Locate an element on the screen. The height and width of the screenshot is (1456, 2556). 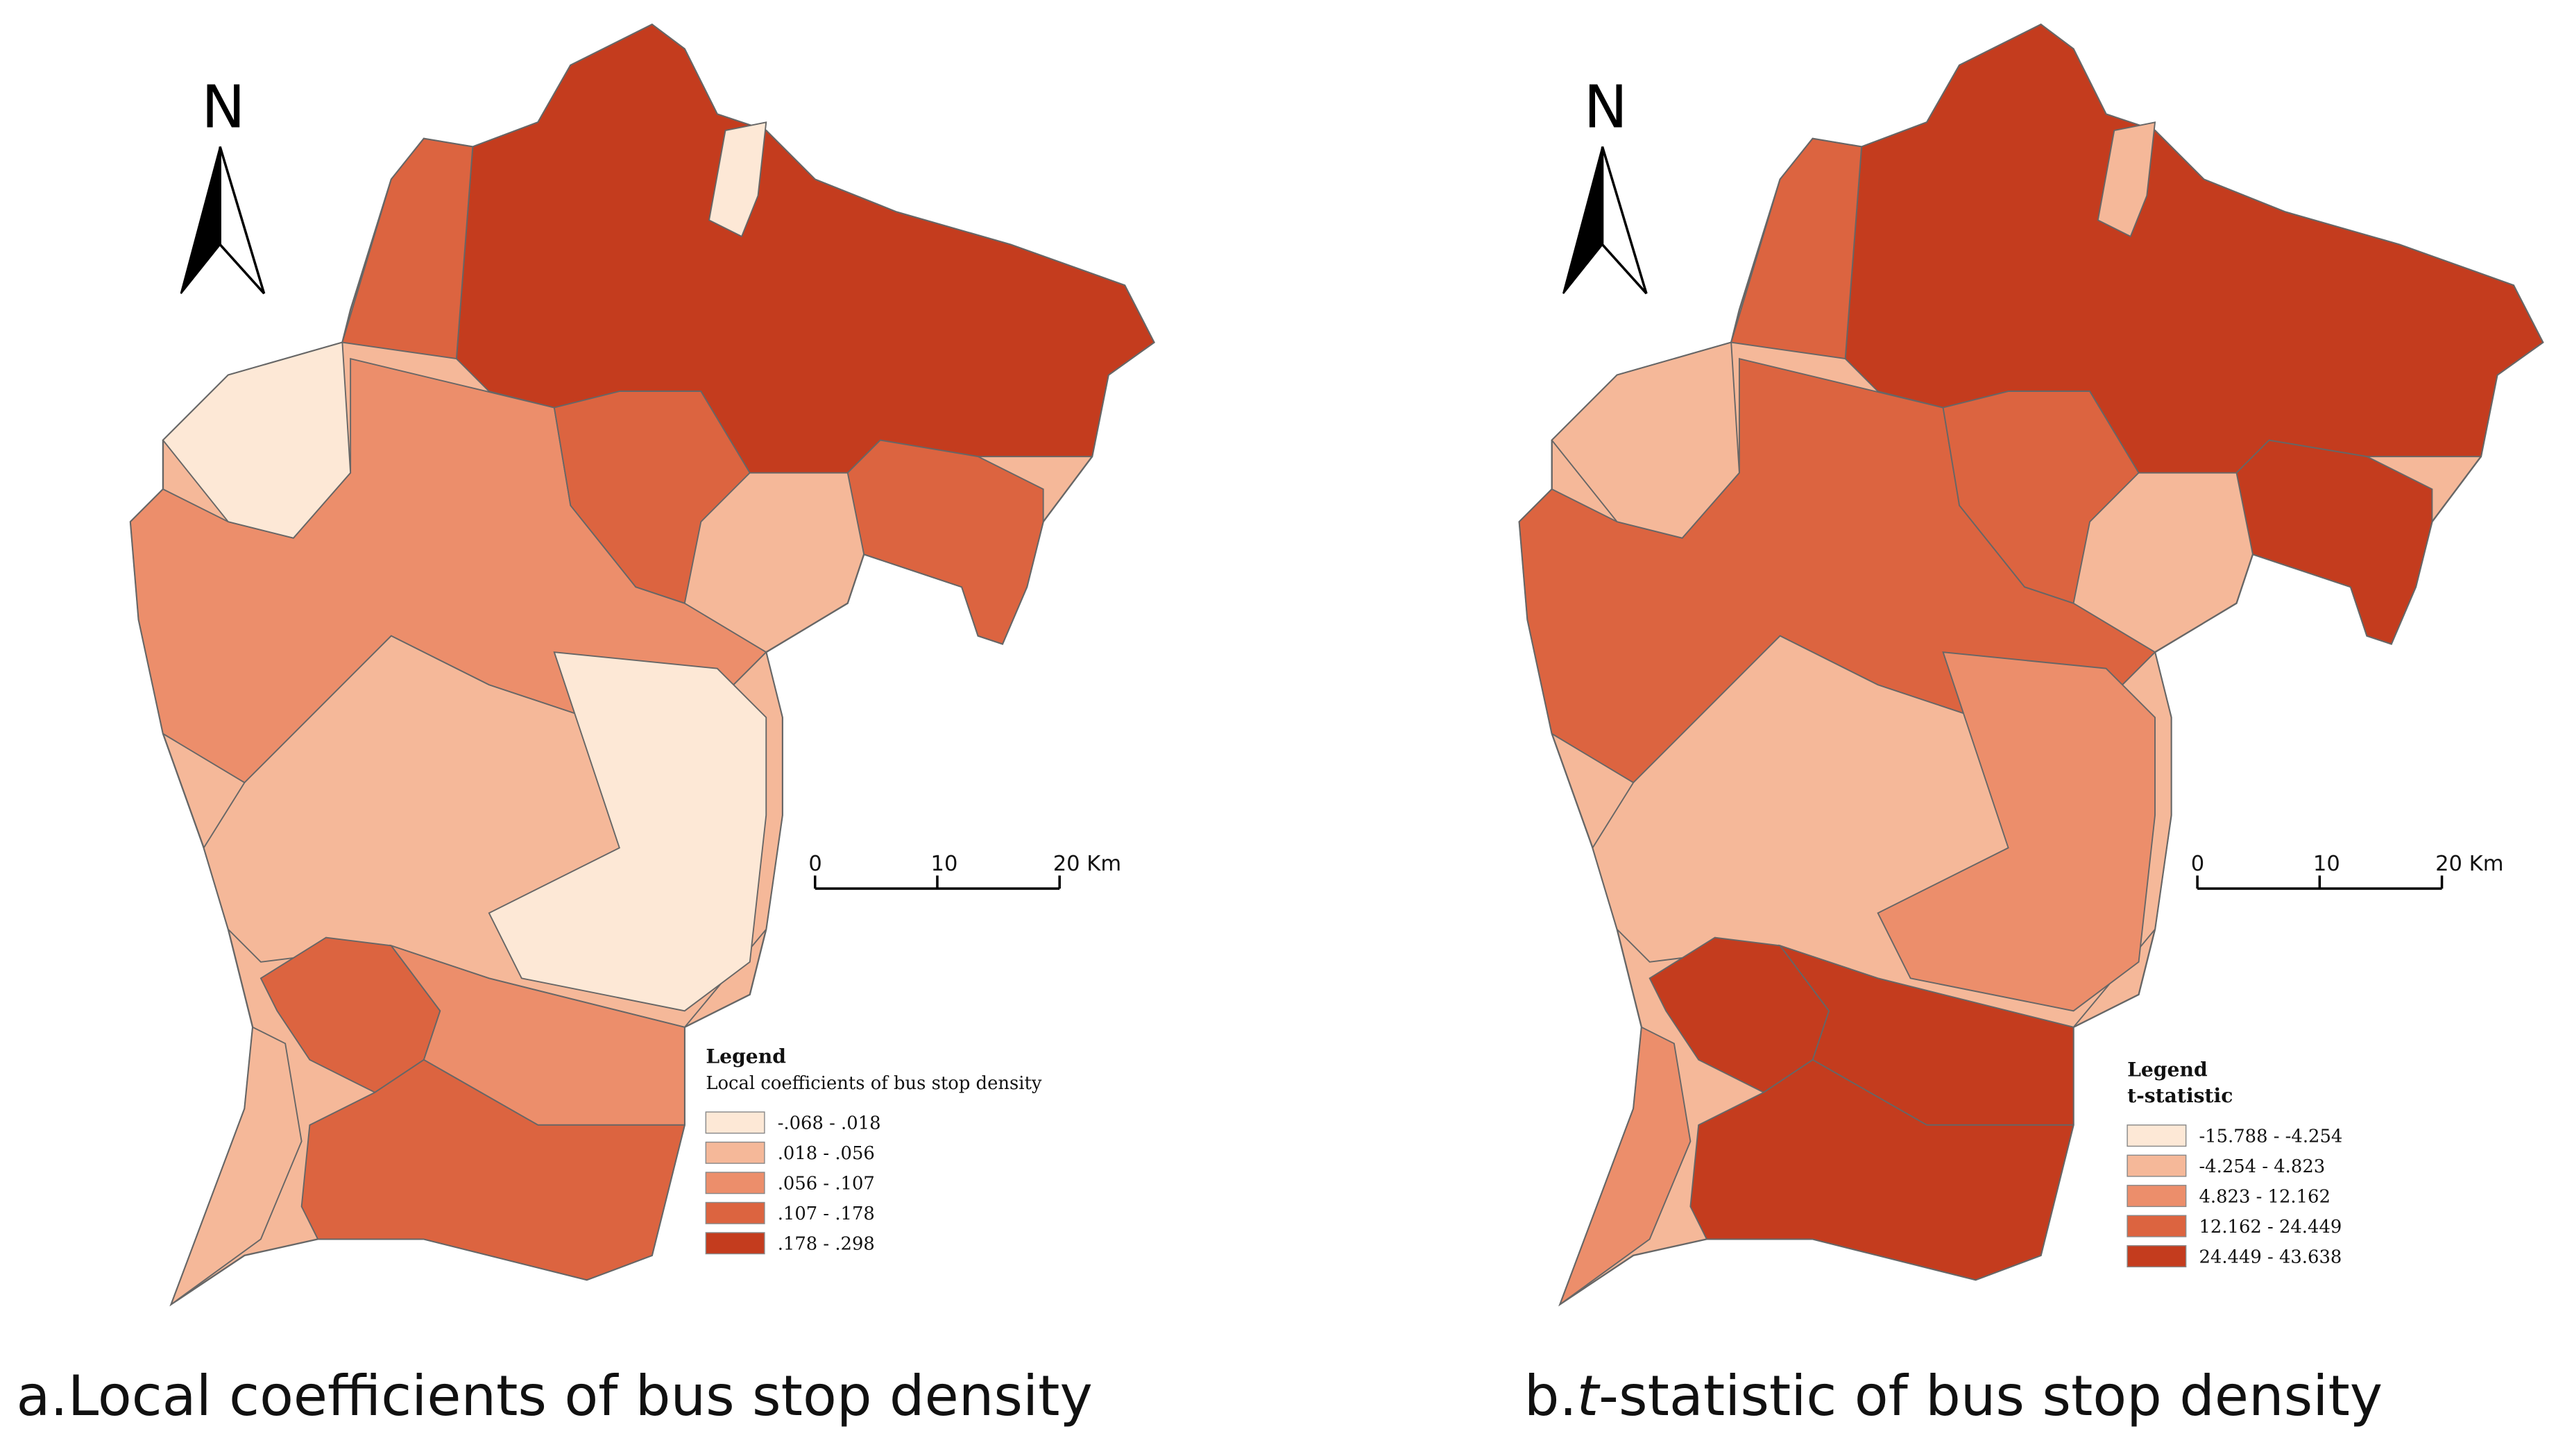
caption: b.t-statistic of bus stop density is located at coordinates (1953, 1396).